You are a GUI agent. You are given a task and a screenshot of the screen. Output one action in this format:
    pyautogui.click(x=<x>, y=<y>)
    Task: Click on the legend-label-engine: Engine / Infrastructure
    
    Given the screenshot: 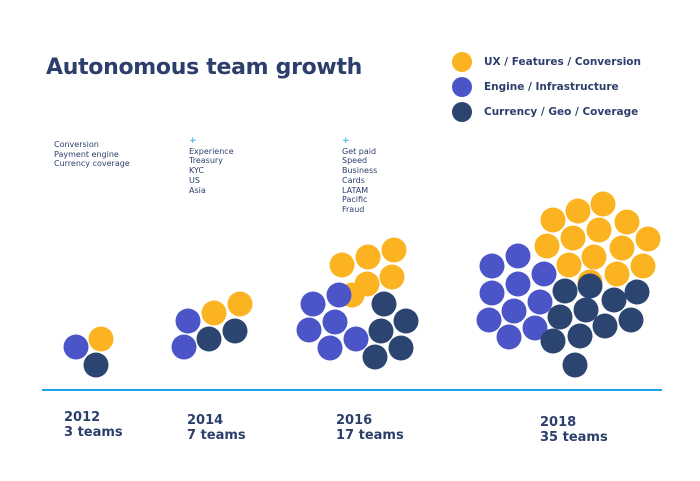 What is the action you would take?
    pyautogui.click(x=551, y=87)
    